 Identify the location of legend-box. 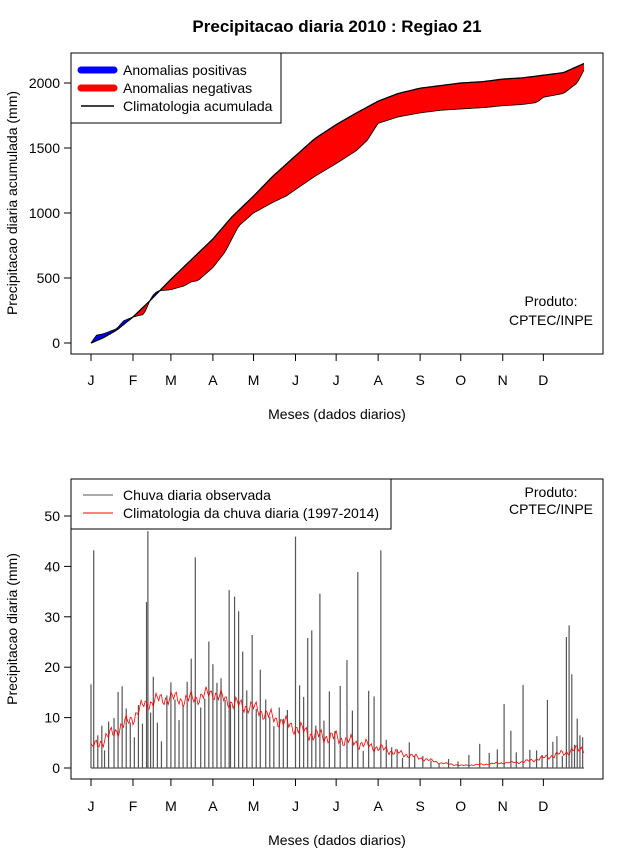
(231, 504).